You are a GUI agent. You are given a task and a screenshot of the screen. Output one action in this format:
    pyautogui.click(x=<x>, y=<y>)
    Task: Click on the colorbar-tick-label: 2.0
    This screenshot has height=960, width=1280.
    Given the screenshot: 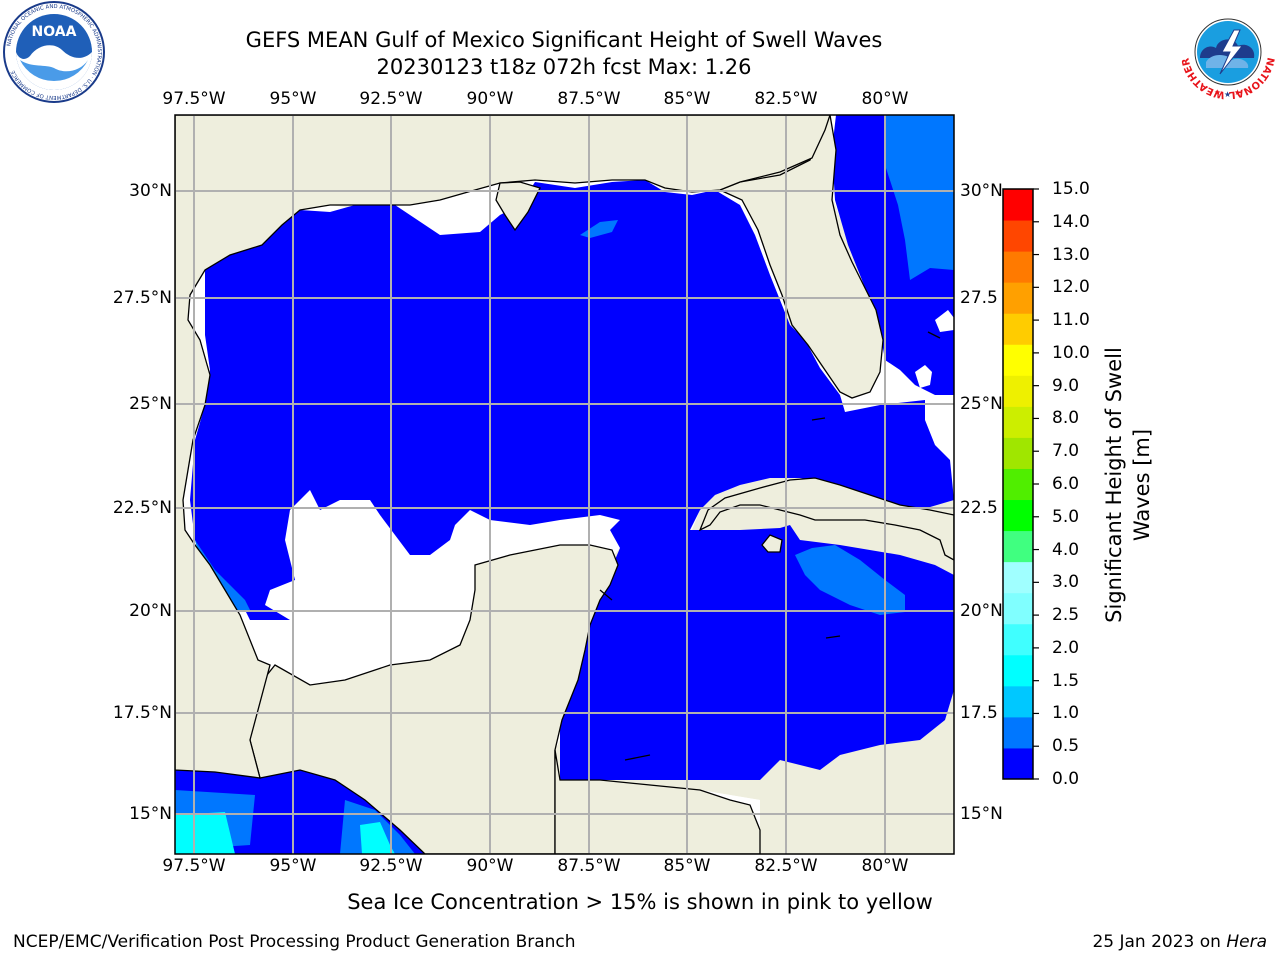 What is the action you would take?
    pyautogui.click(x=1066, y=647)
    